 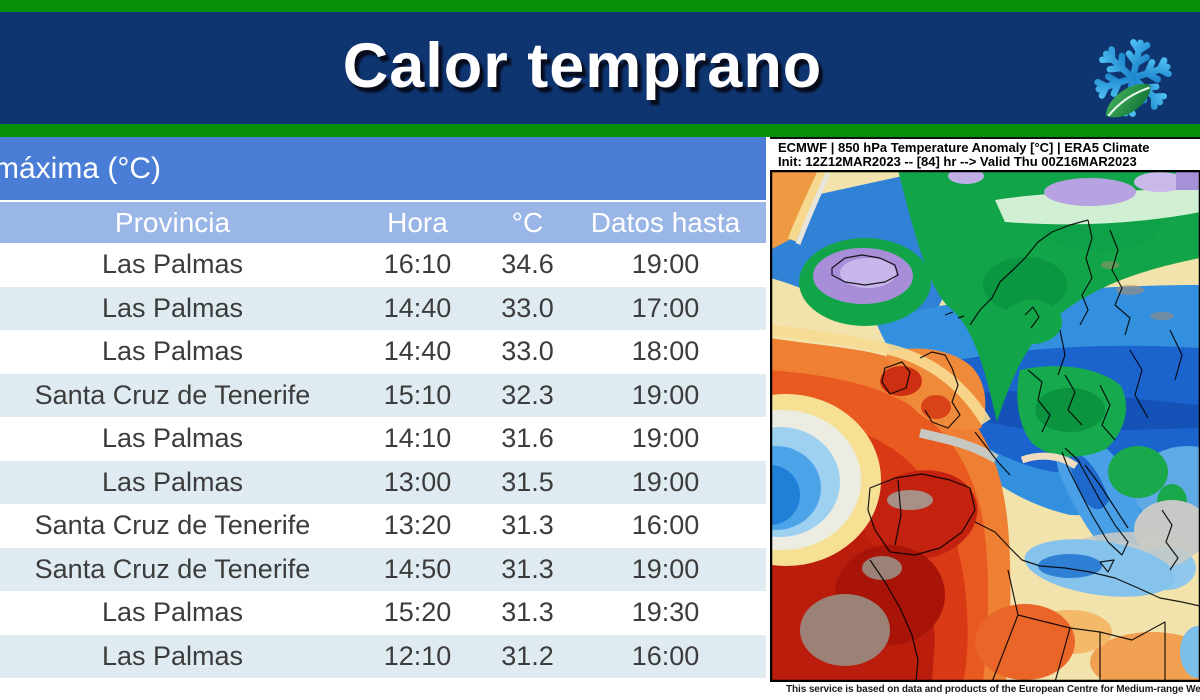 I want to click on col-temperatura: °C, so click(x=527, y=222).